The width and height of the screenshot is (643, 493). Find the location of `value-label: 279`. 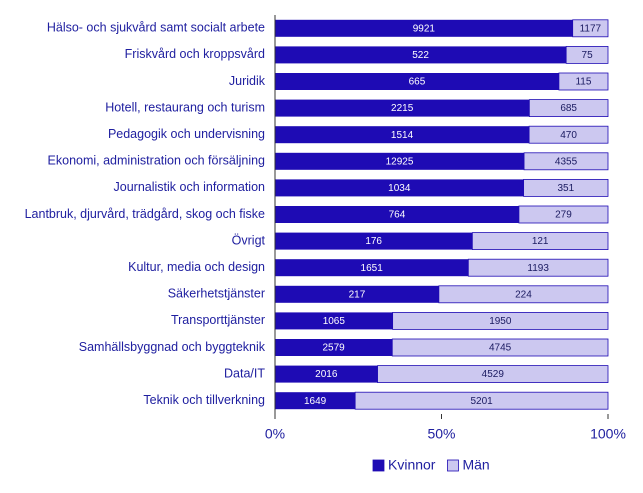

value-label: 279 is located at coordinates (563, 215).